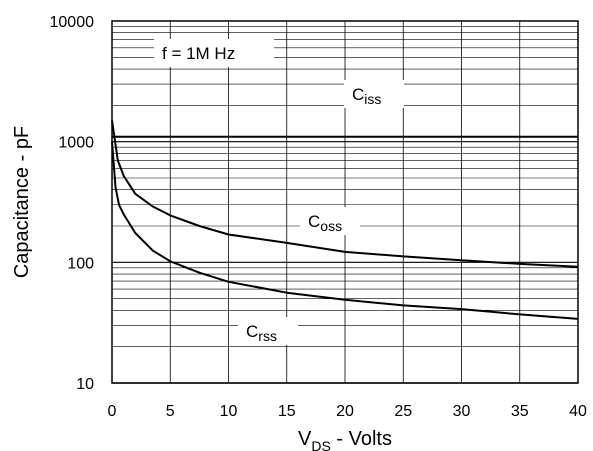 This screenshot has height=451, width=593. I want to click on x-axis-label: VDS - Volts, so click(345, 439).